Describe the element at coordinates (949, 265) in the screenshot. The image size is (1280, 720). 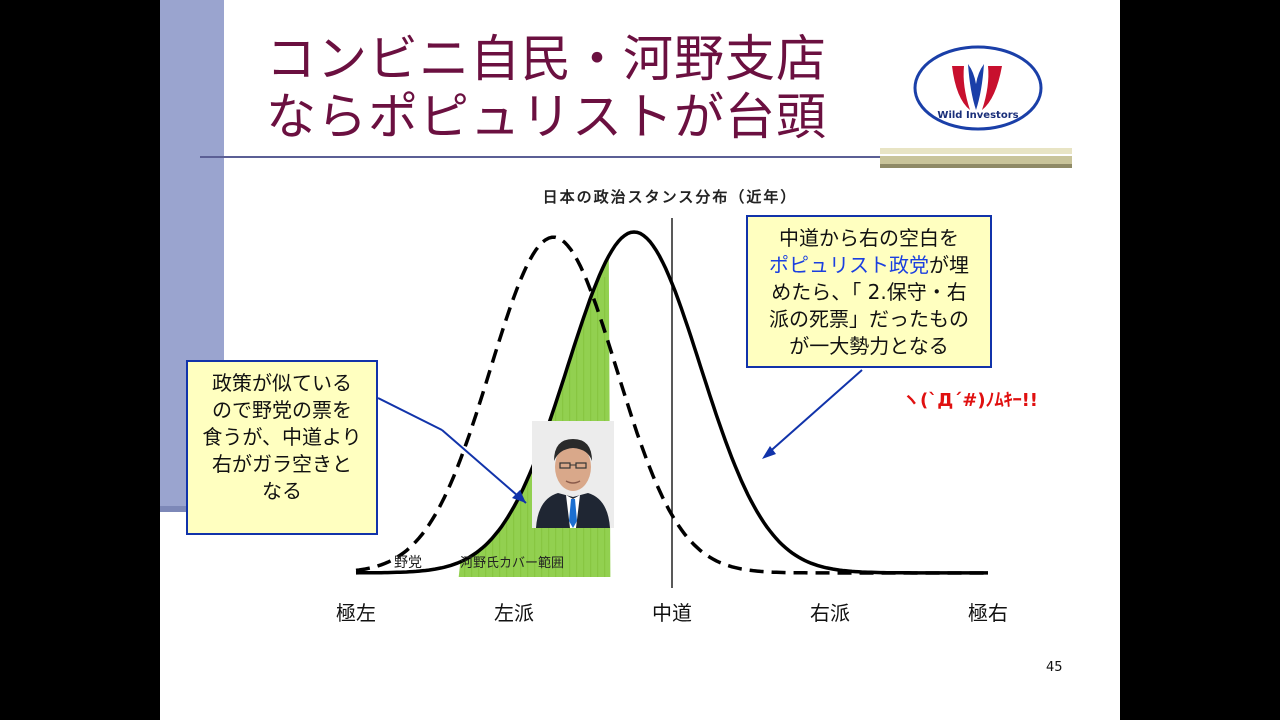
I see `callout-right-line-2-rest: が埋` at that location.